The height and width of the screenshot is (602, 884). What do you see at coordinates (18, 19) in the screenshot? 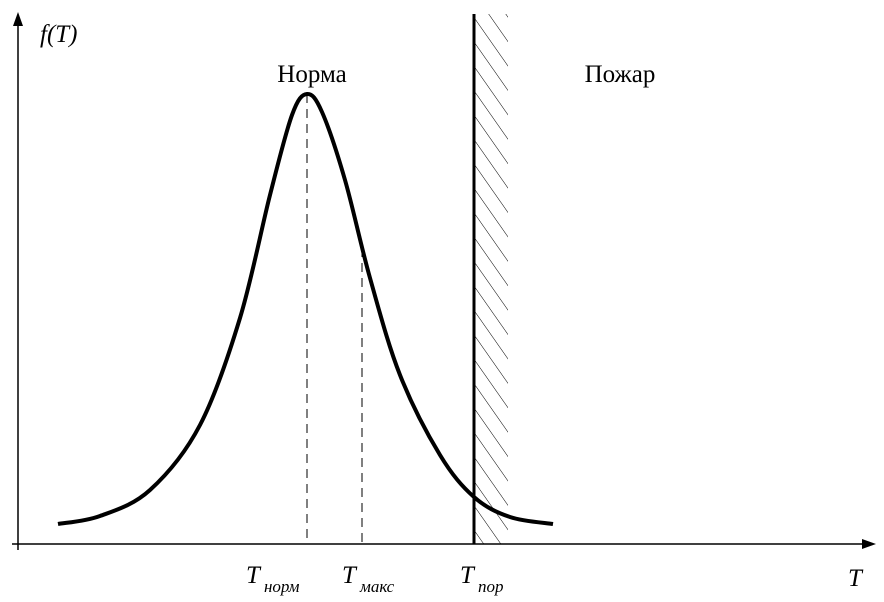
I see `y-arrow` at bounding box center [18, 19].